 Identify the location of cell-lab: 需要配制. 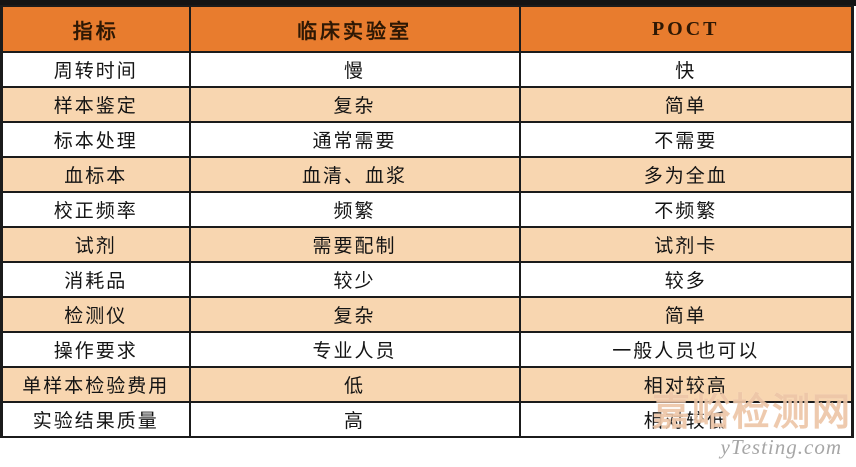
(354, 244).